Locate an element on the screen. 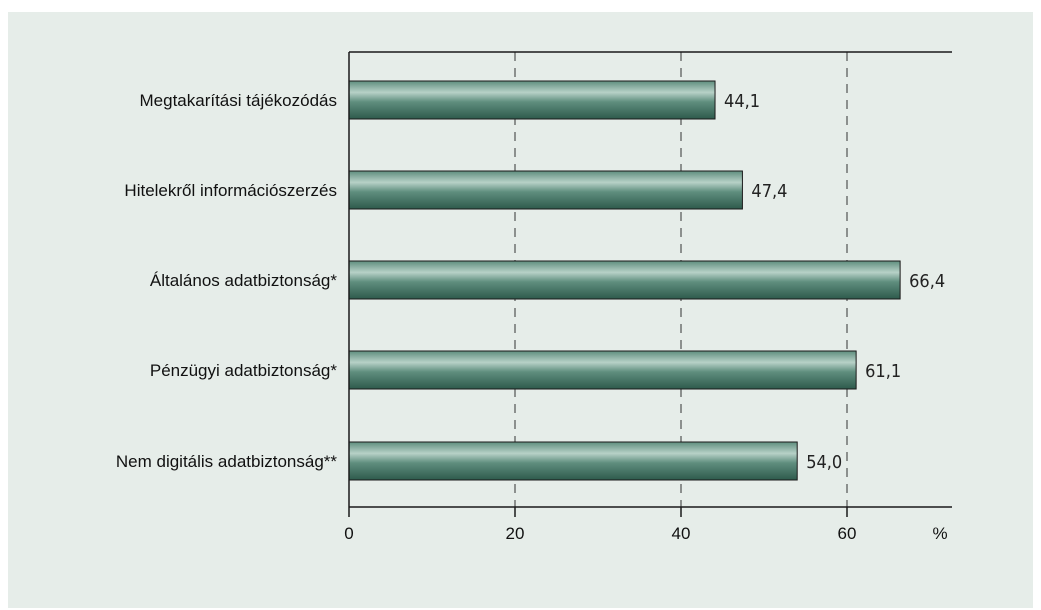  value-label-1: 44,1 is located at coordinates (742, 101).